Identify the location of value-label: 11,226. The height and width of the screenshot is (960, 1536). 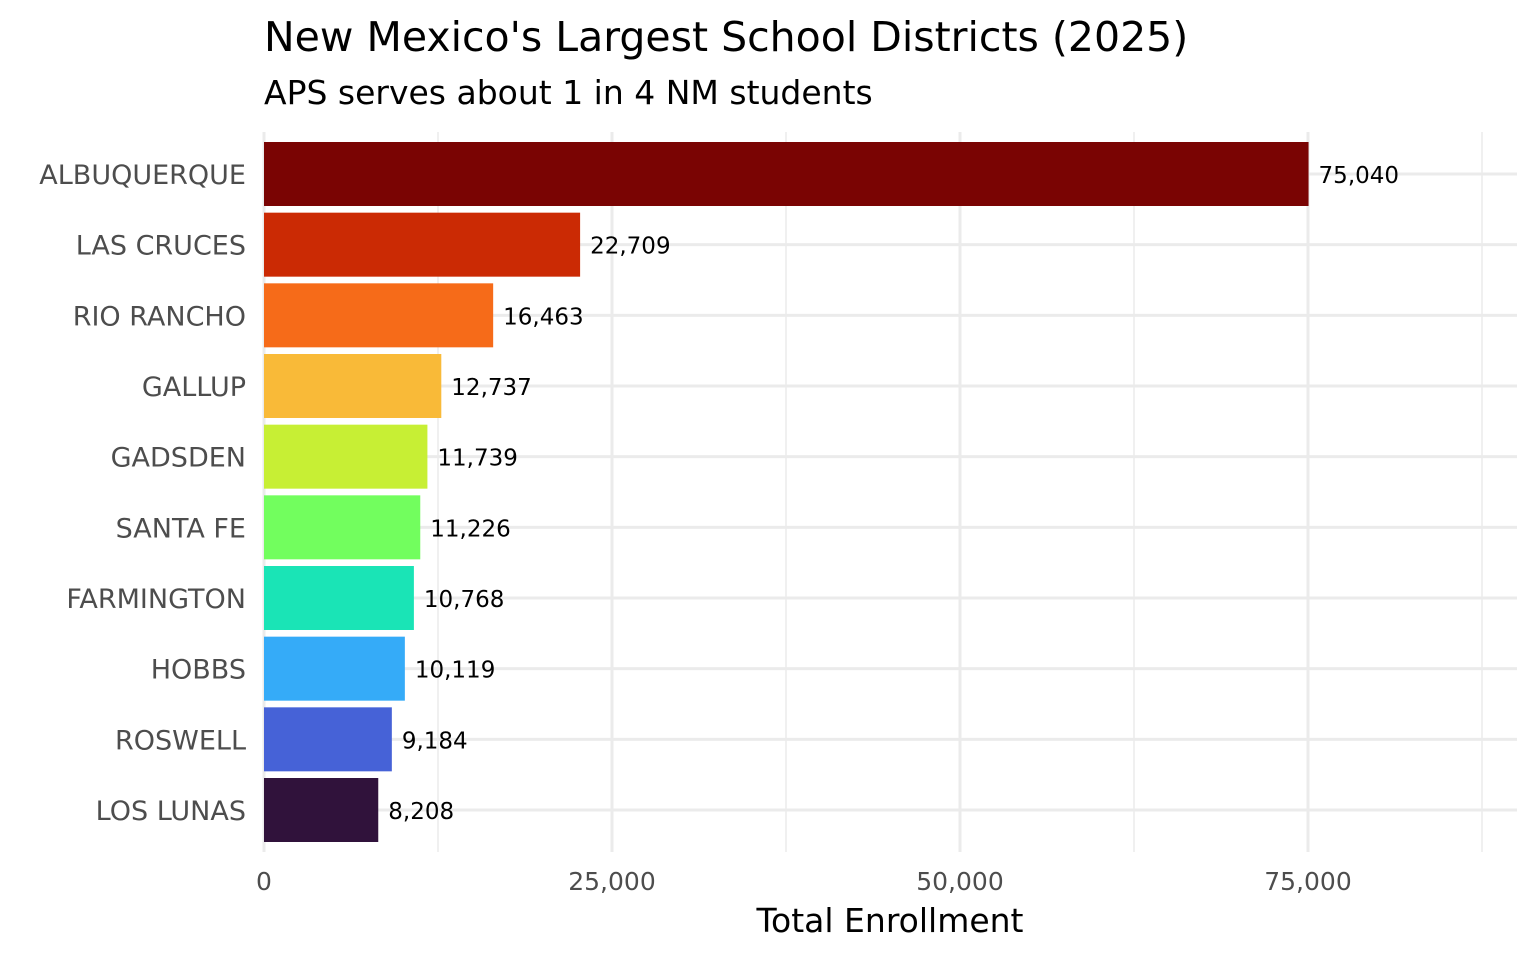
(470, 529).